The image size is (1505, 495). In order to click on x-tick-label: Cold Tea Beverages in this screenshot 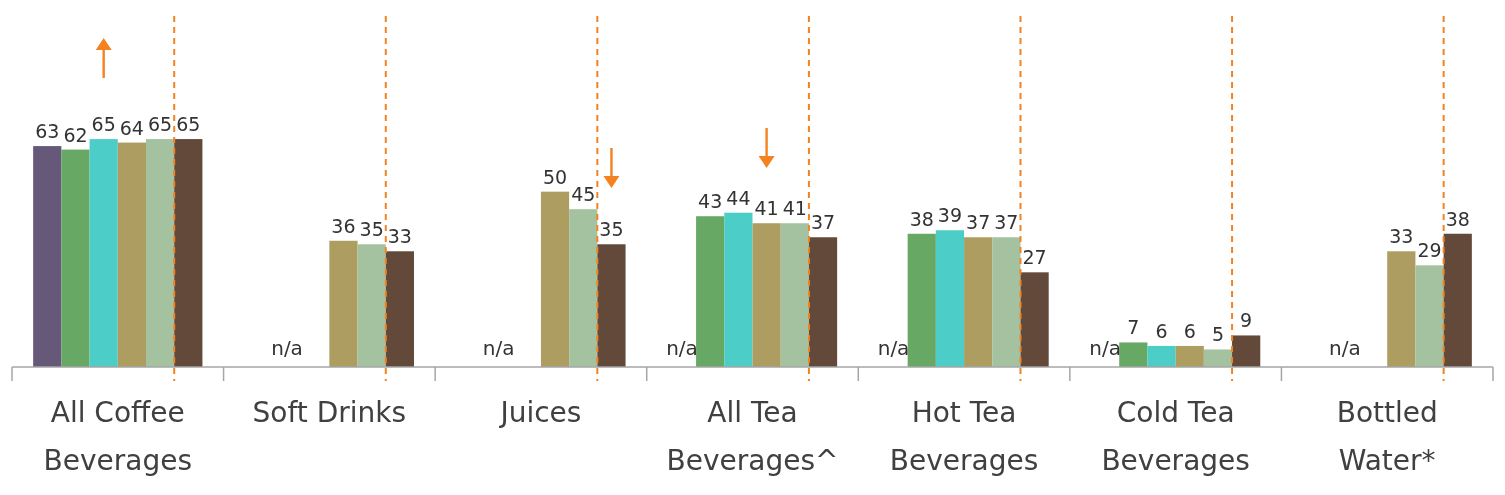, I will do `click(1175, 436)`.